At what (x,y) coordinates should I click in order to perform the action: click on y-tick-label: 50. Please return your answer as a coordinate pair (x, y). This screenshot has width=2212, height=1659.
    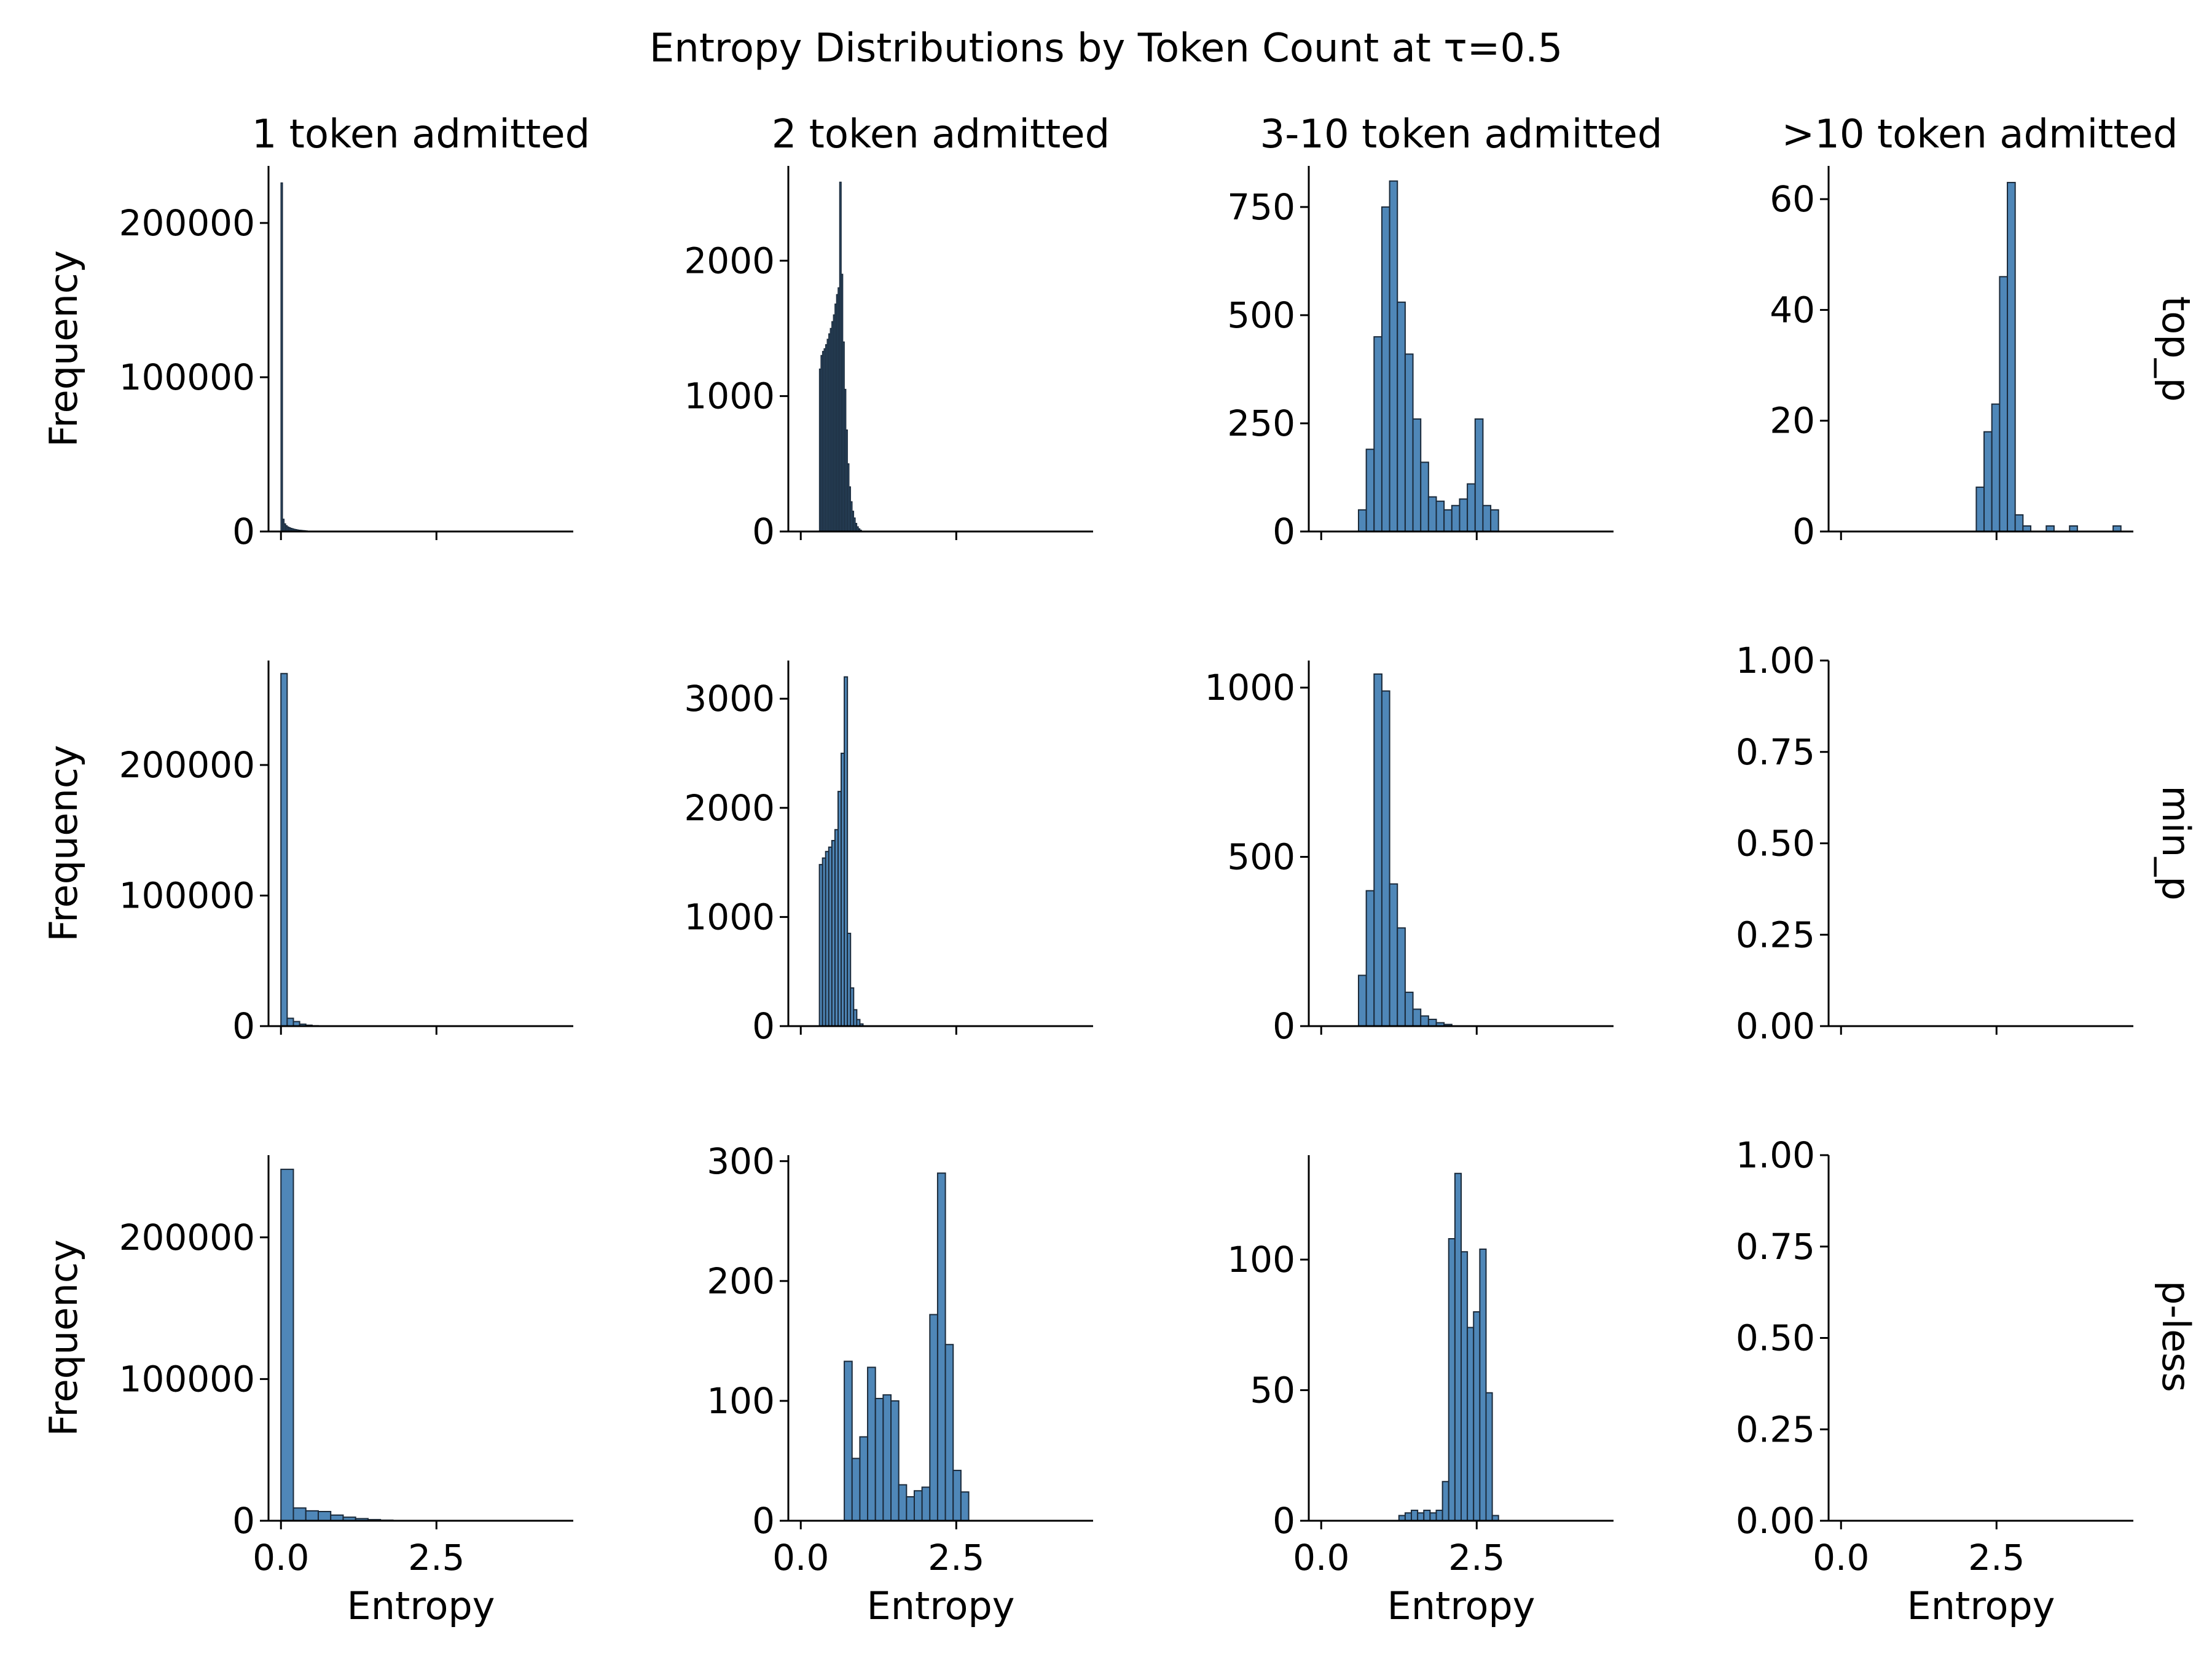
    Looking at the image, I should click on (1272, 1390).